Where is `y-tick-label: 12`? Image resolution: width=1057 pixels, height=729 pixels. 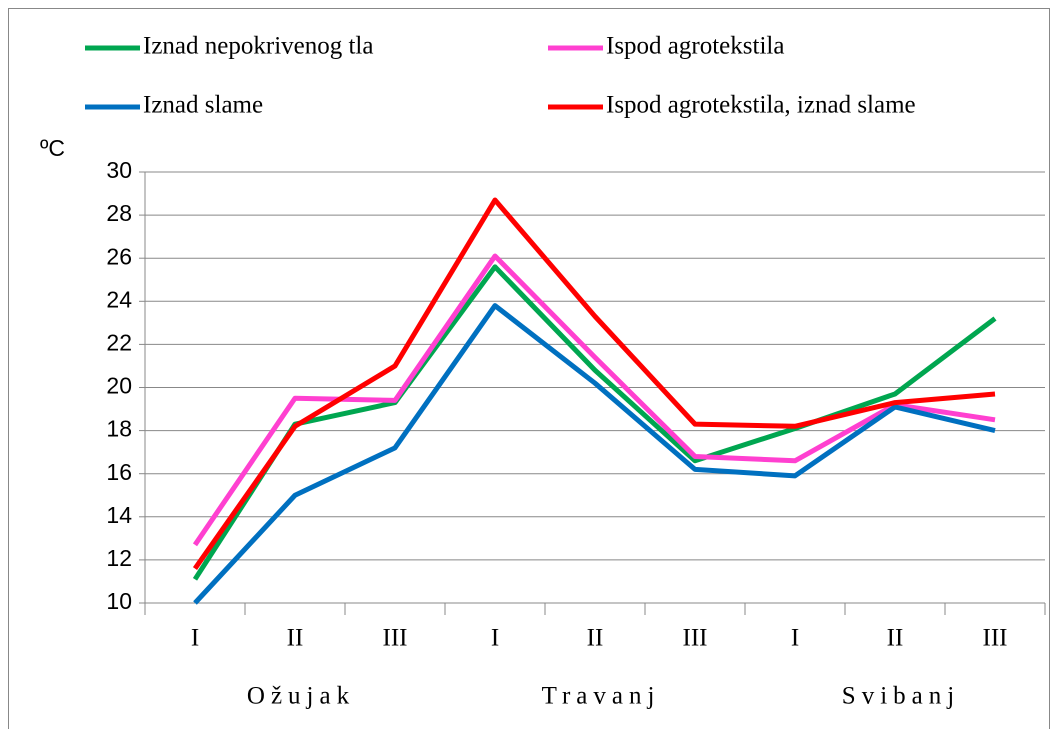
y-tick-label: 12 is located at coordinates (119, 558).